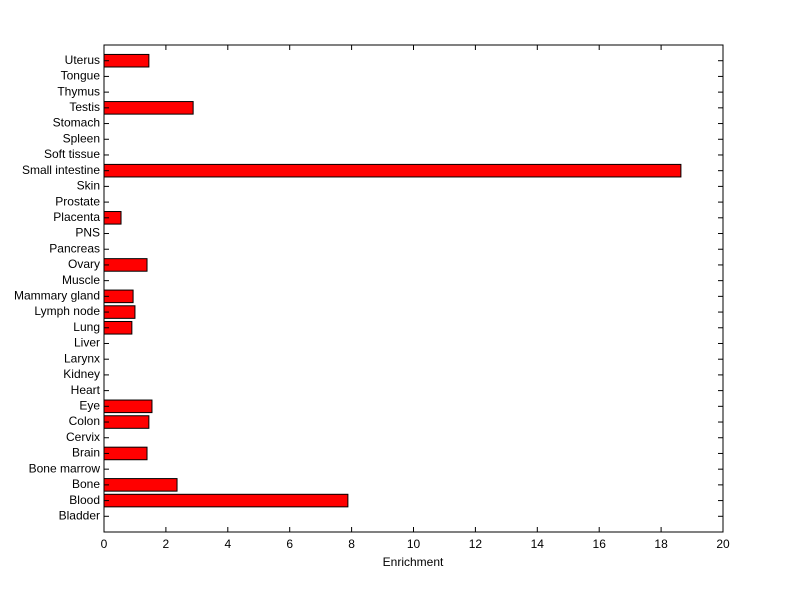 This screenshot has height=599, width=800. I want to click on x-axis-label: Enrichment, so click(413, 562).